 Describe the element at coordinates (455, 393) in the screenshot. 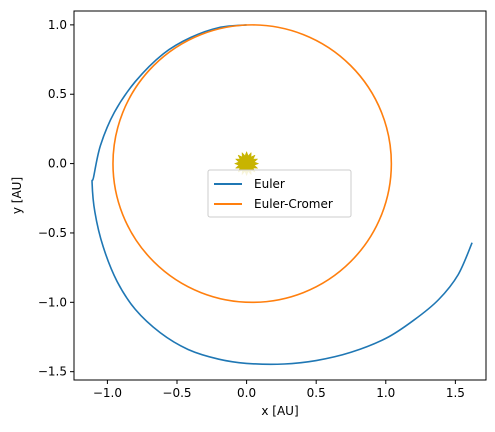

I see `x-tick-label: 1.5` at that location.